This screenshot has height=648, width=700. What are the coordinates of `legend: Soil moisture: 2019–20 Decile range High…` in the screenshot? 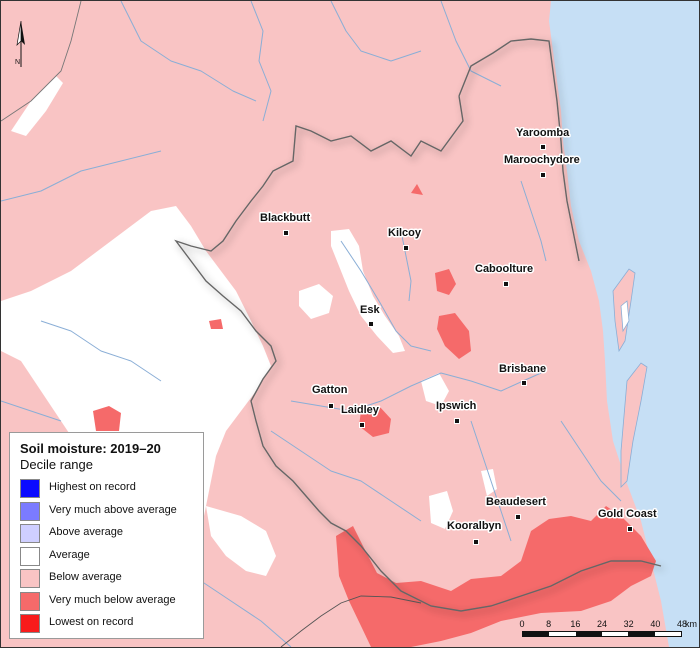 It's located at (106, 535).